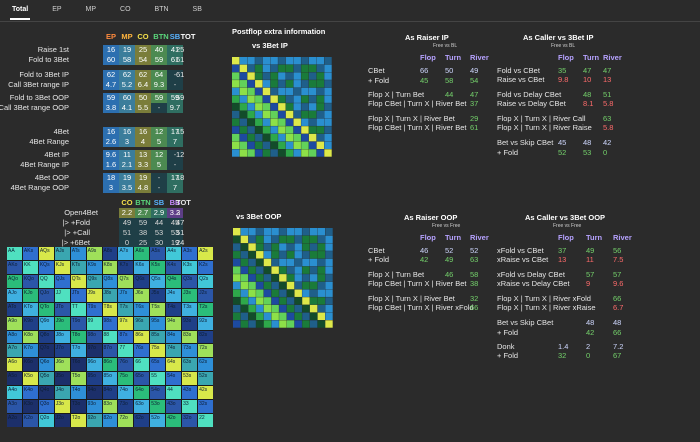  What do you see at coordinates (158, 351) in the screenshot?
I see `hand-cell: 75s` at bounding box center [158, 351].